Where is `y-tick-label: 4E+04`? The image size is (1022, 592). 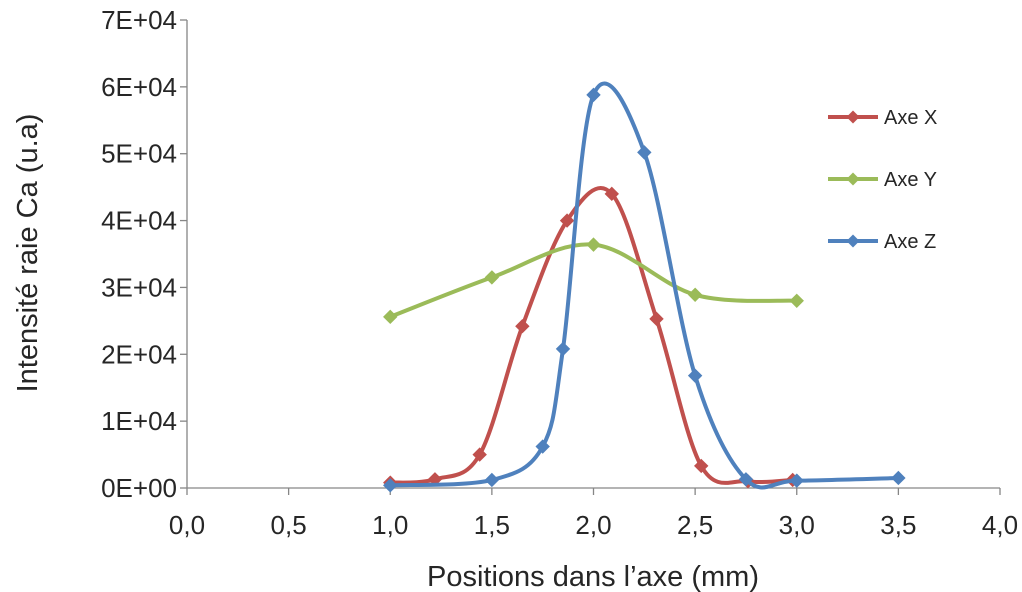 y-tick-label: 4E+04 is located at coordinates (139, 221).